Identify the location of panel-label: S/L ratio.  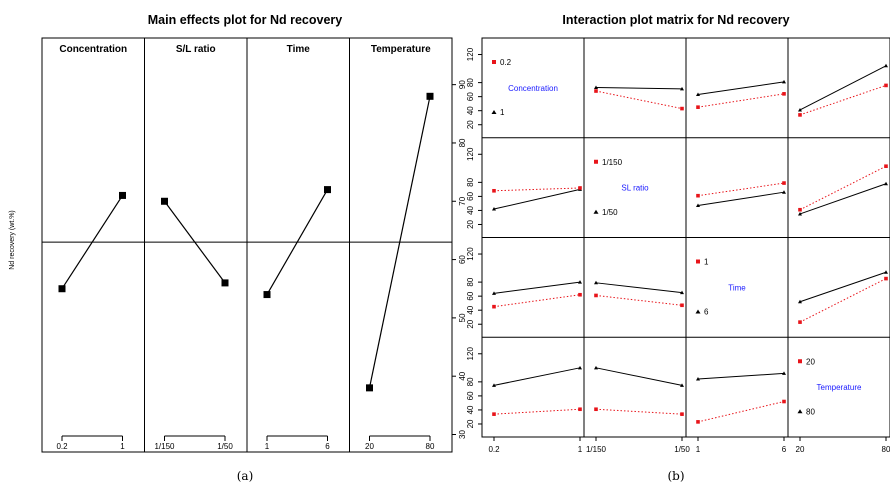
(196, 49).